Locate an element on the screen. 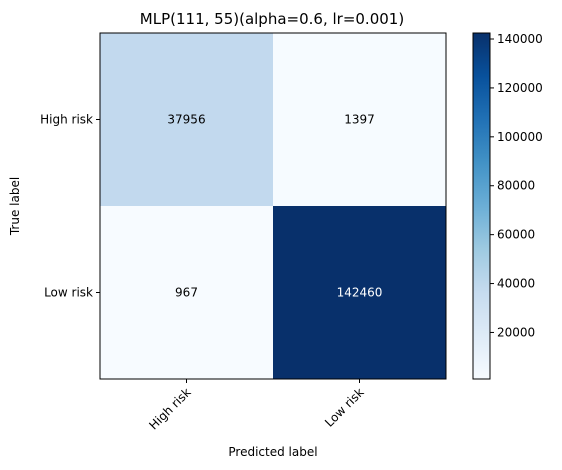  colorbar-tick-label: 20000 is located at coordinates (516, 332).